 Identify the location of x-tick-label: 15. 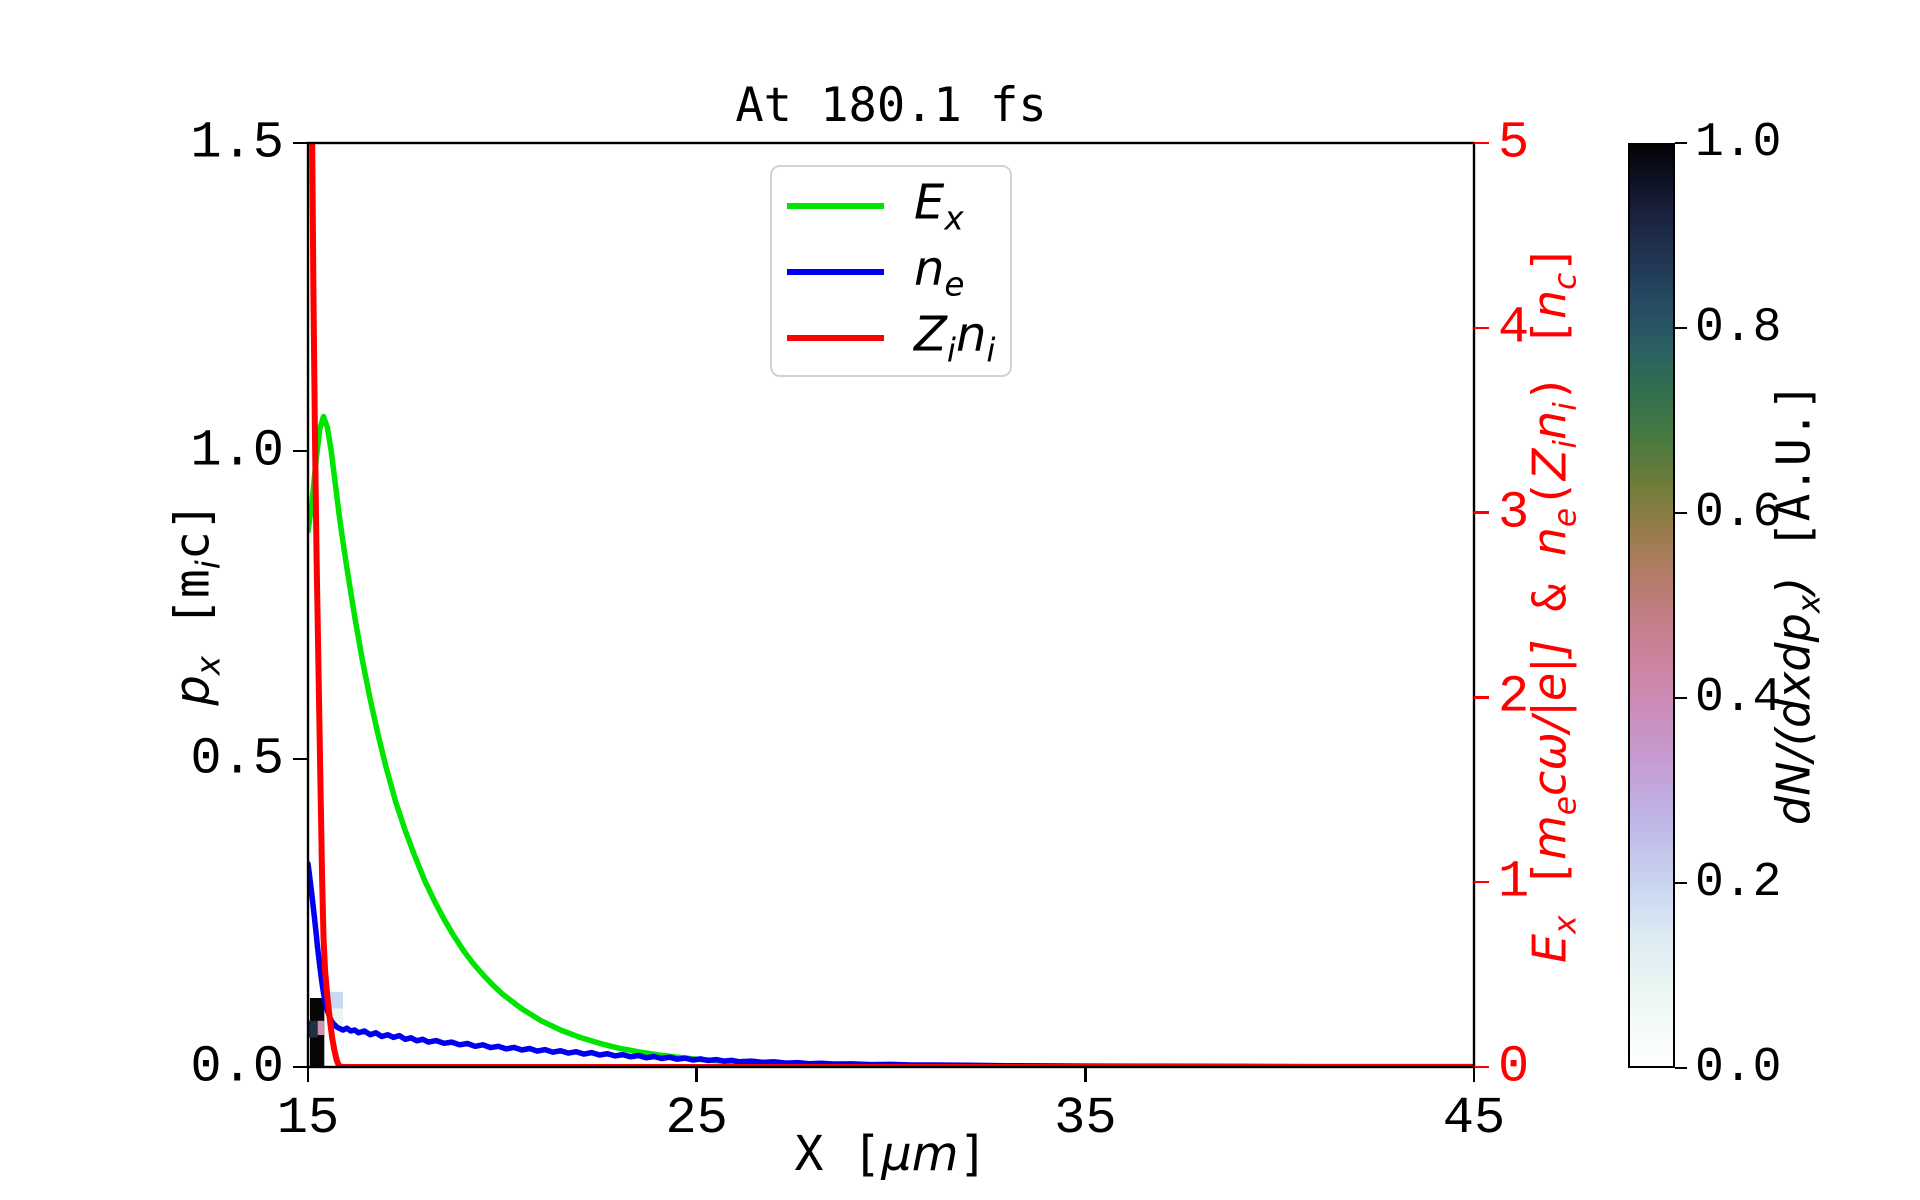
(308, 1118).